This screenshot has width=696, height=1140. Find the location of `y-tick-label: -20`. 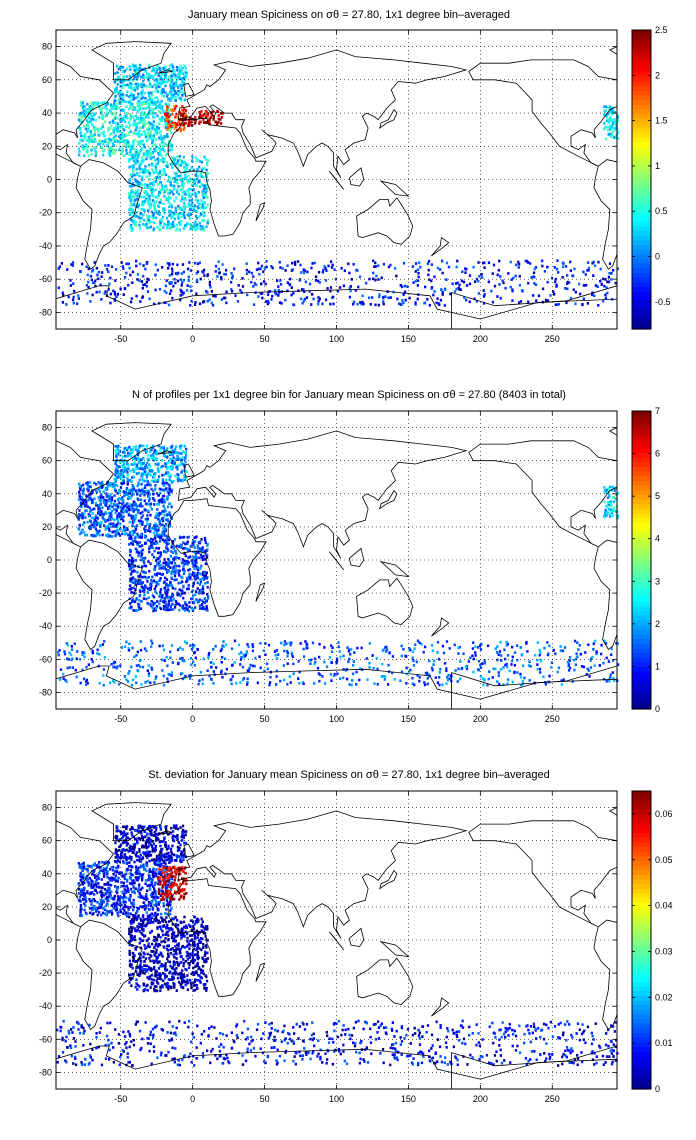

y-tick-label: -20 is located at coordinates (45, 213).